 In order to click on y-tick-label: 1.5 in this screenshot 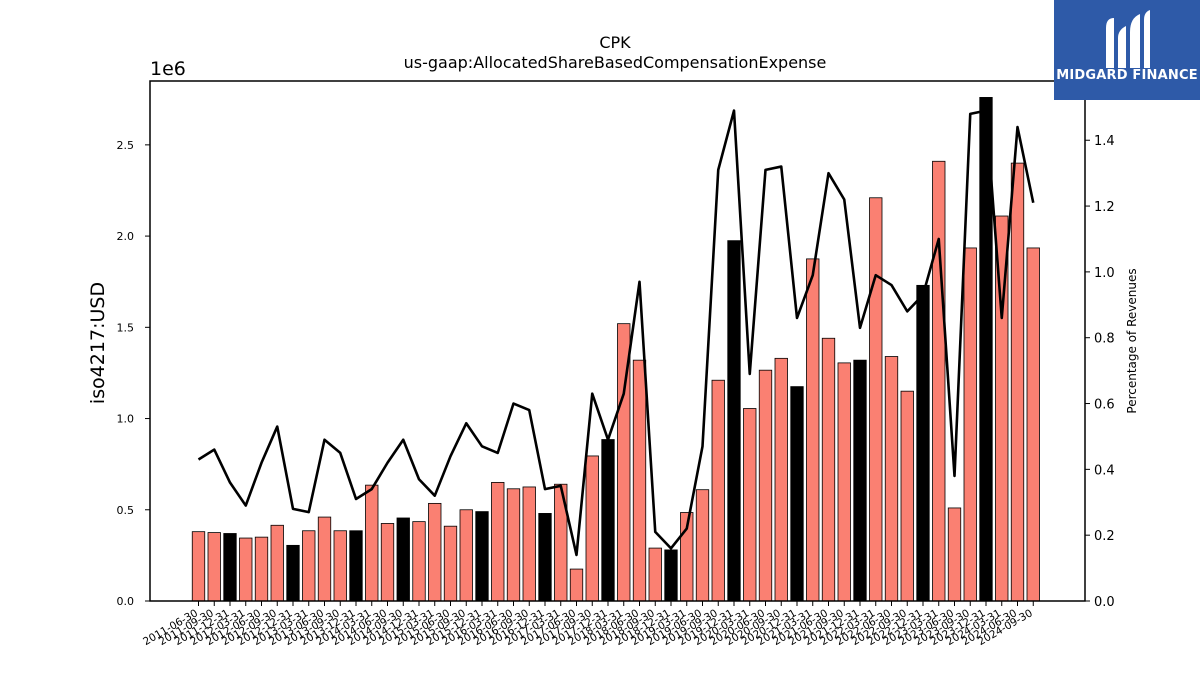, I will do `click(126, 327)`.